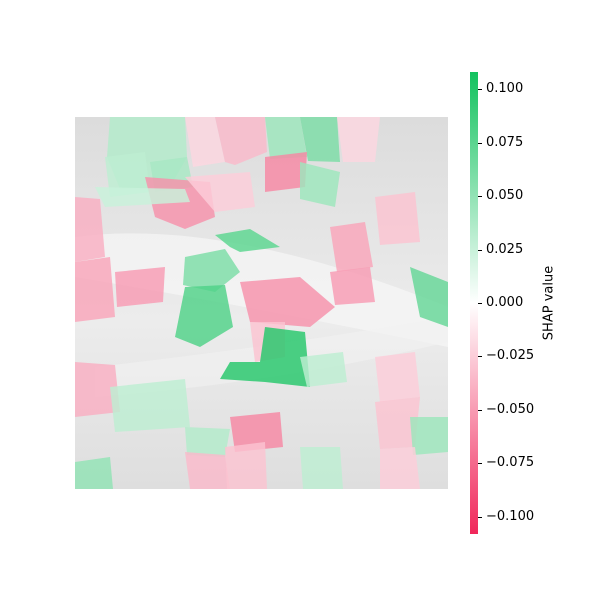  Describe the element at coordinates (142, 197) in the screenshot. I see `seg-upper-center-light-green` at that location.